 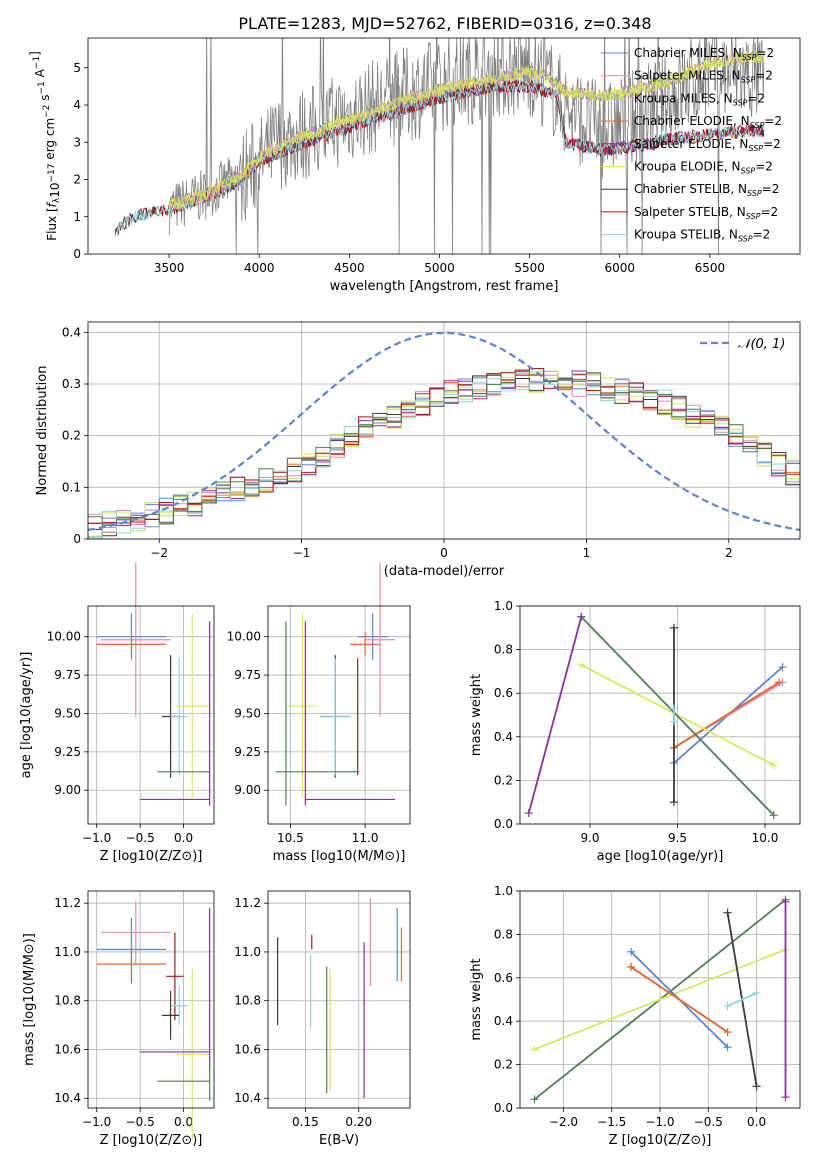 I want to click on y-tick-label: 3, so click(x=77, y=142).